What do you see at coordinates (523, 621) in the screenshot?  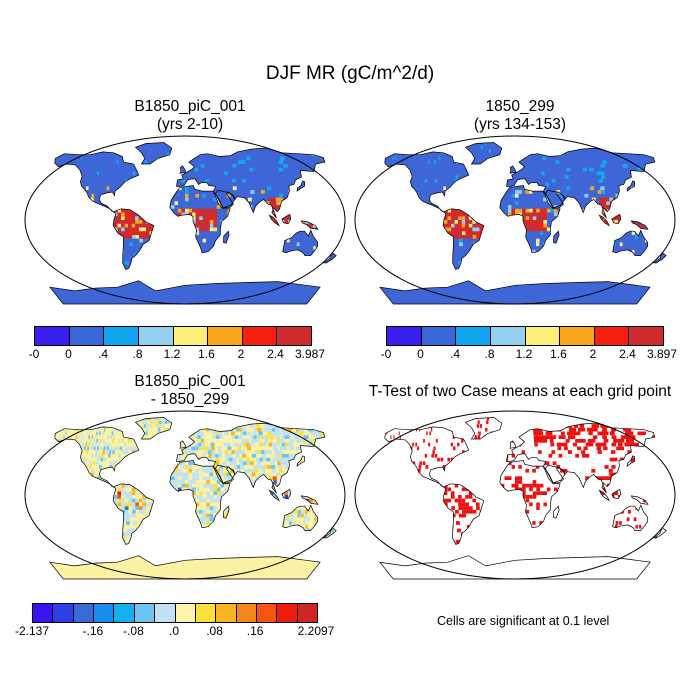 I see `significance-note: Cells are significant at 0.1 level` at bounding box center [523, 621].